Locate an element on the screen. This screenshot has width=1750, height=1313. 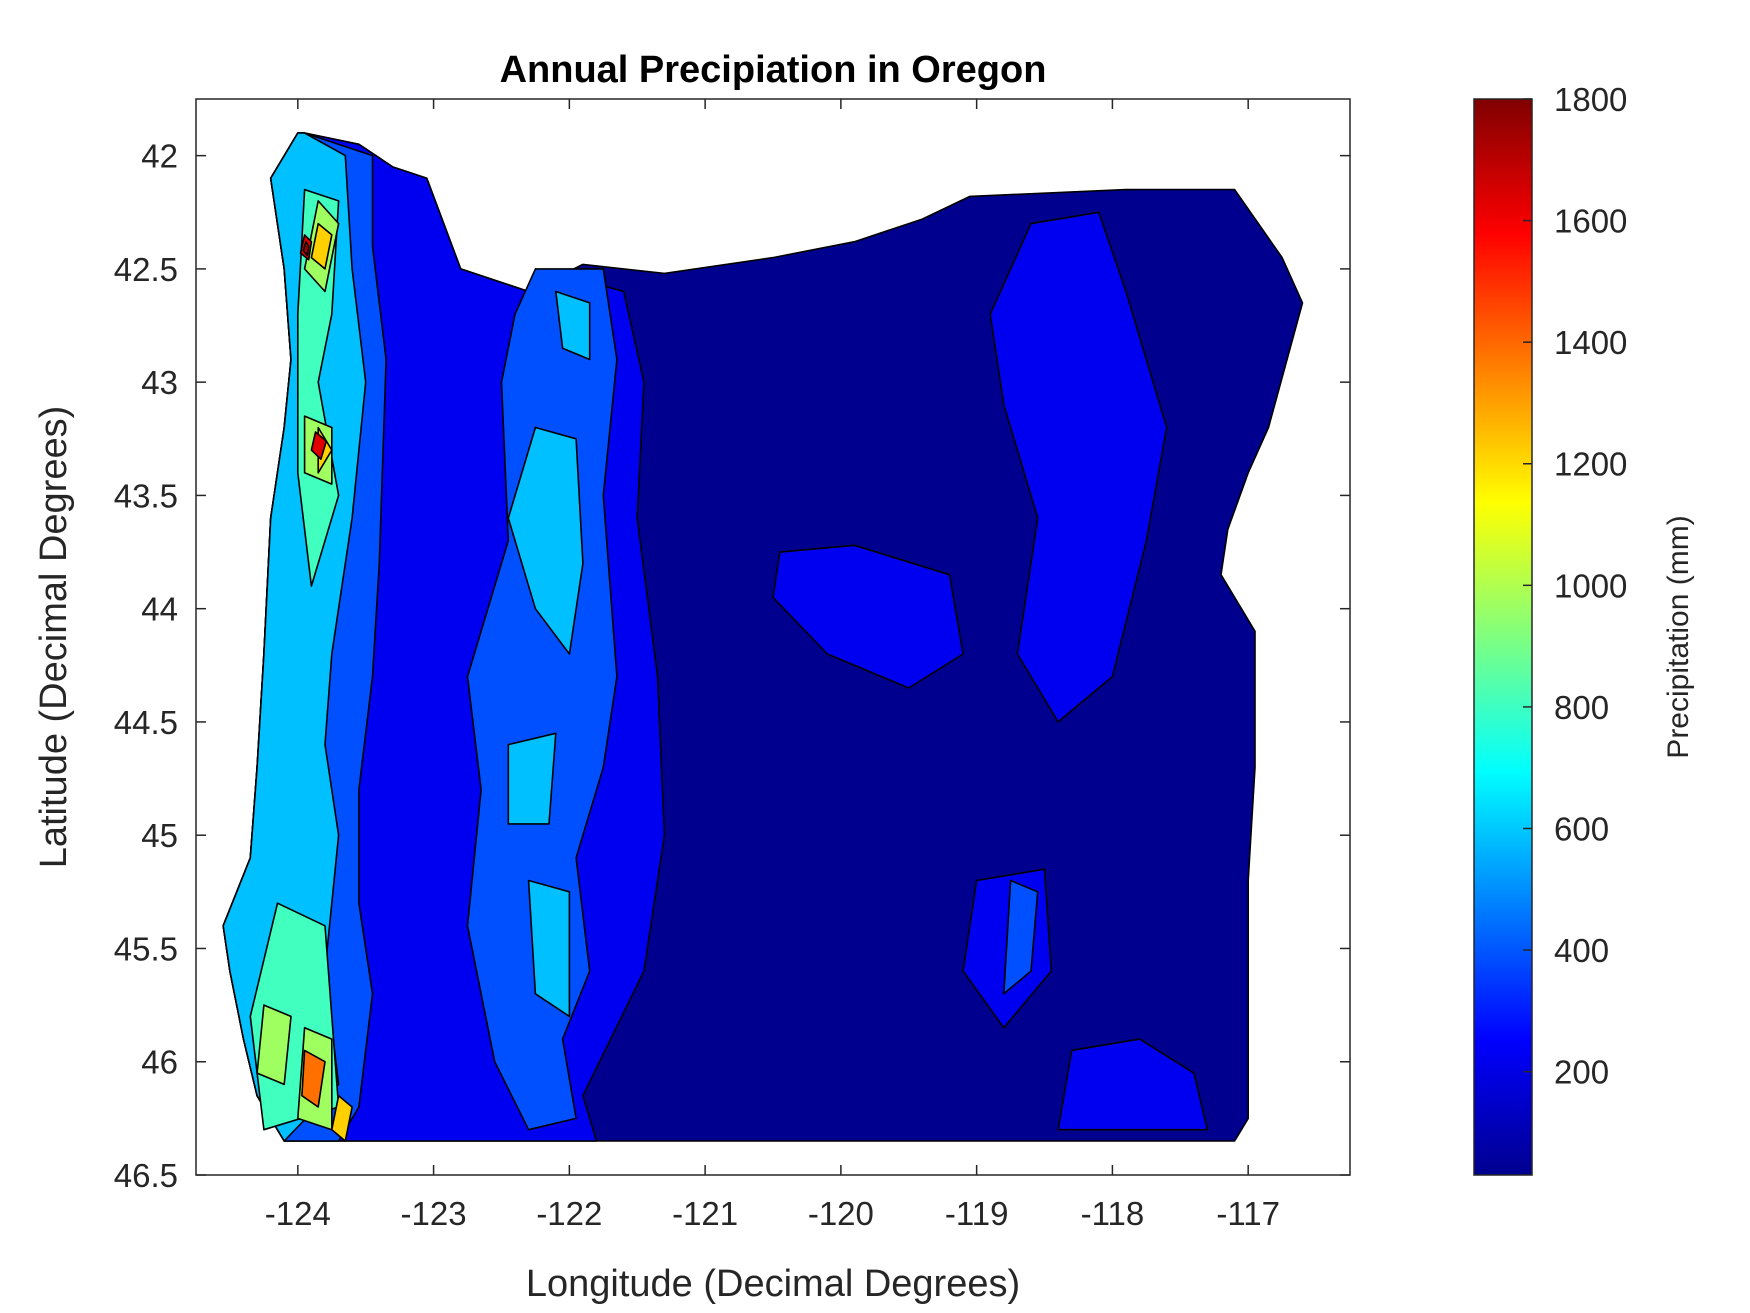
x-tick-label: -121 is located at coordinates (705, 1213).